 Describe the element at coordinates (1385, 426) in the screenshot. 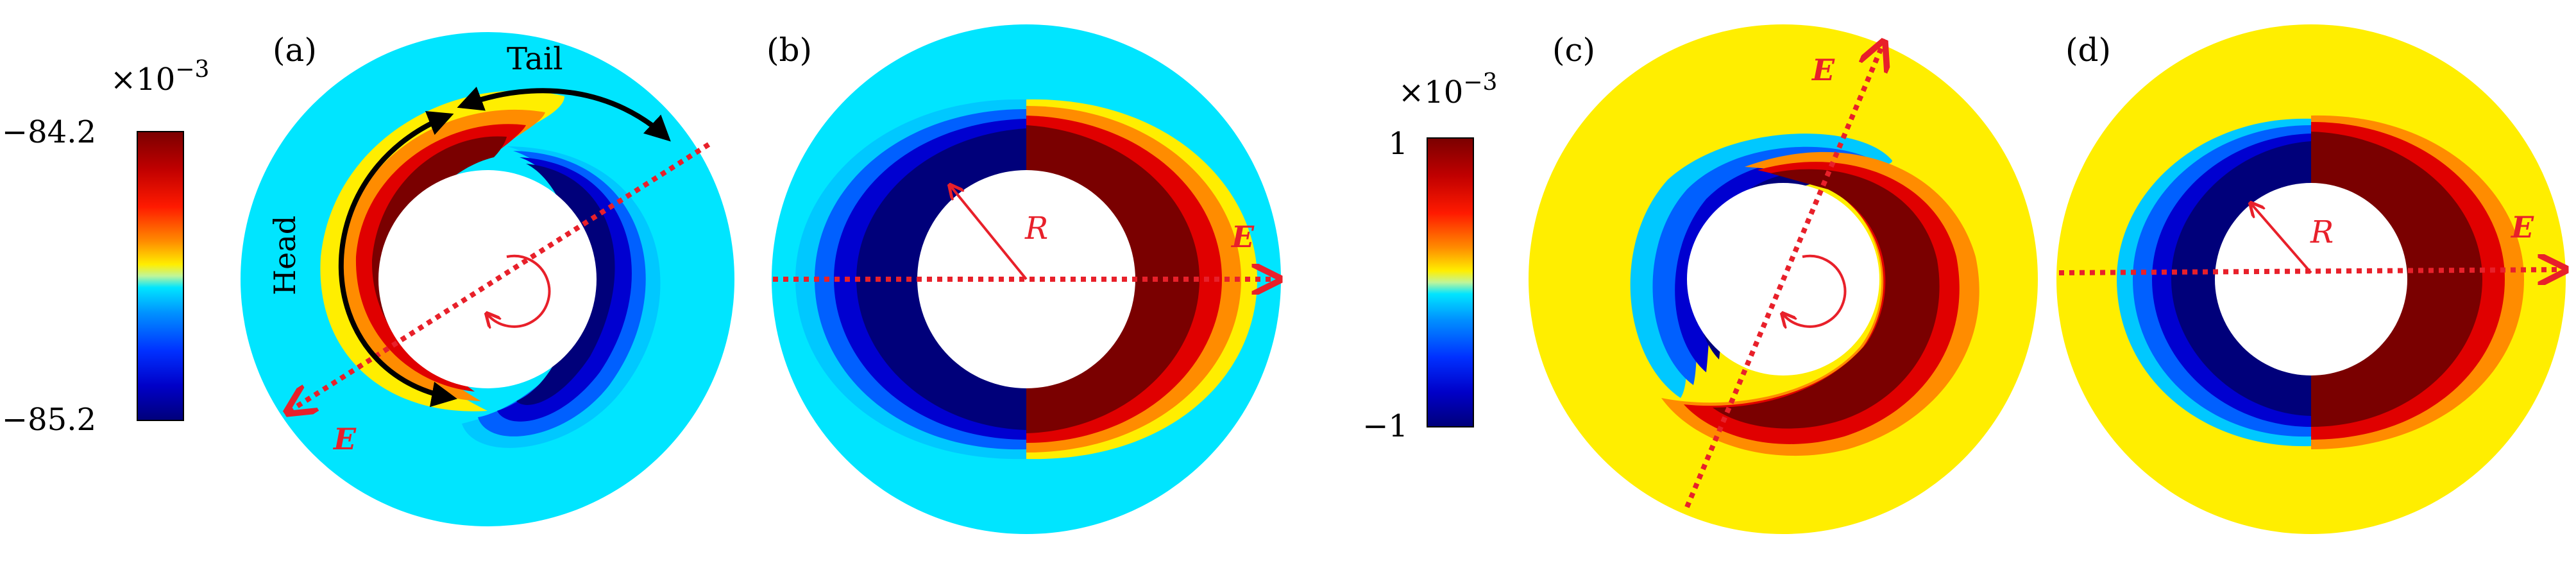

I see `colorbar-right-min: −1` at that location.